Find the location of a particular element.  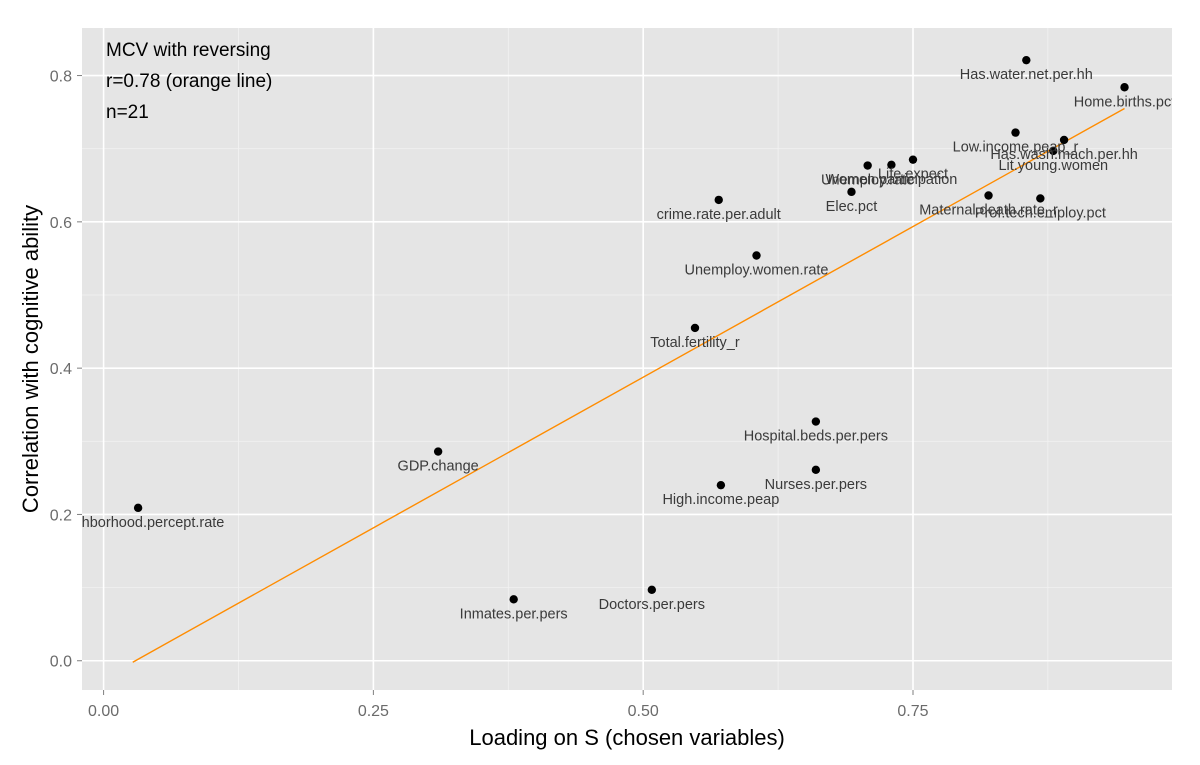

point-label: Elec.pct is located at coordinates (852, 207).